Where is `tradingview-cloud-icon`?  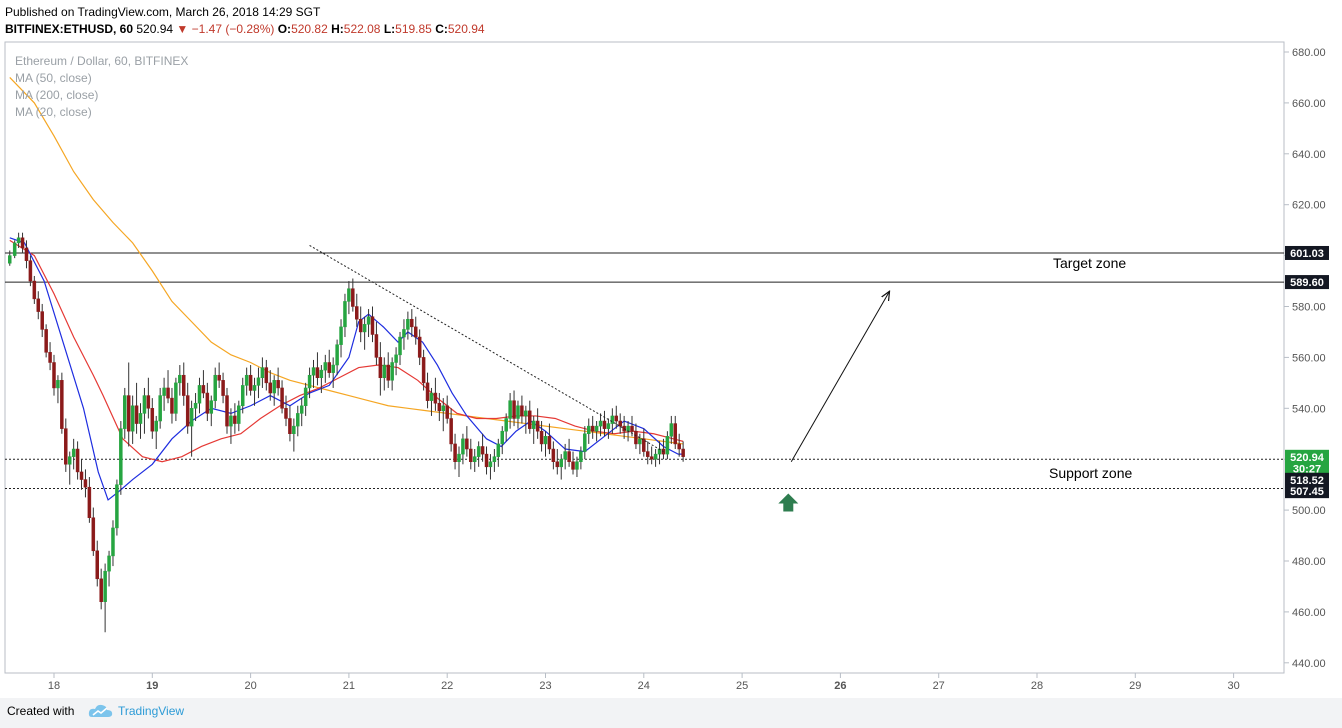 tradingview-cloud-icon is located at coordinates (101, 711).